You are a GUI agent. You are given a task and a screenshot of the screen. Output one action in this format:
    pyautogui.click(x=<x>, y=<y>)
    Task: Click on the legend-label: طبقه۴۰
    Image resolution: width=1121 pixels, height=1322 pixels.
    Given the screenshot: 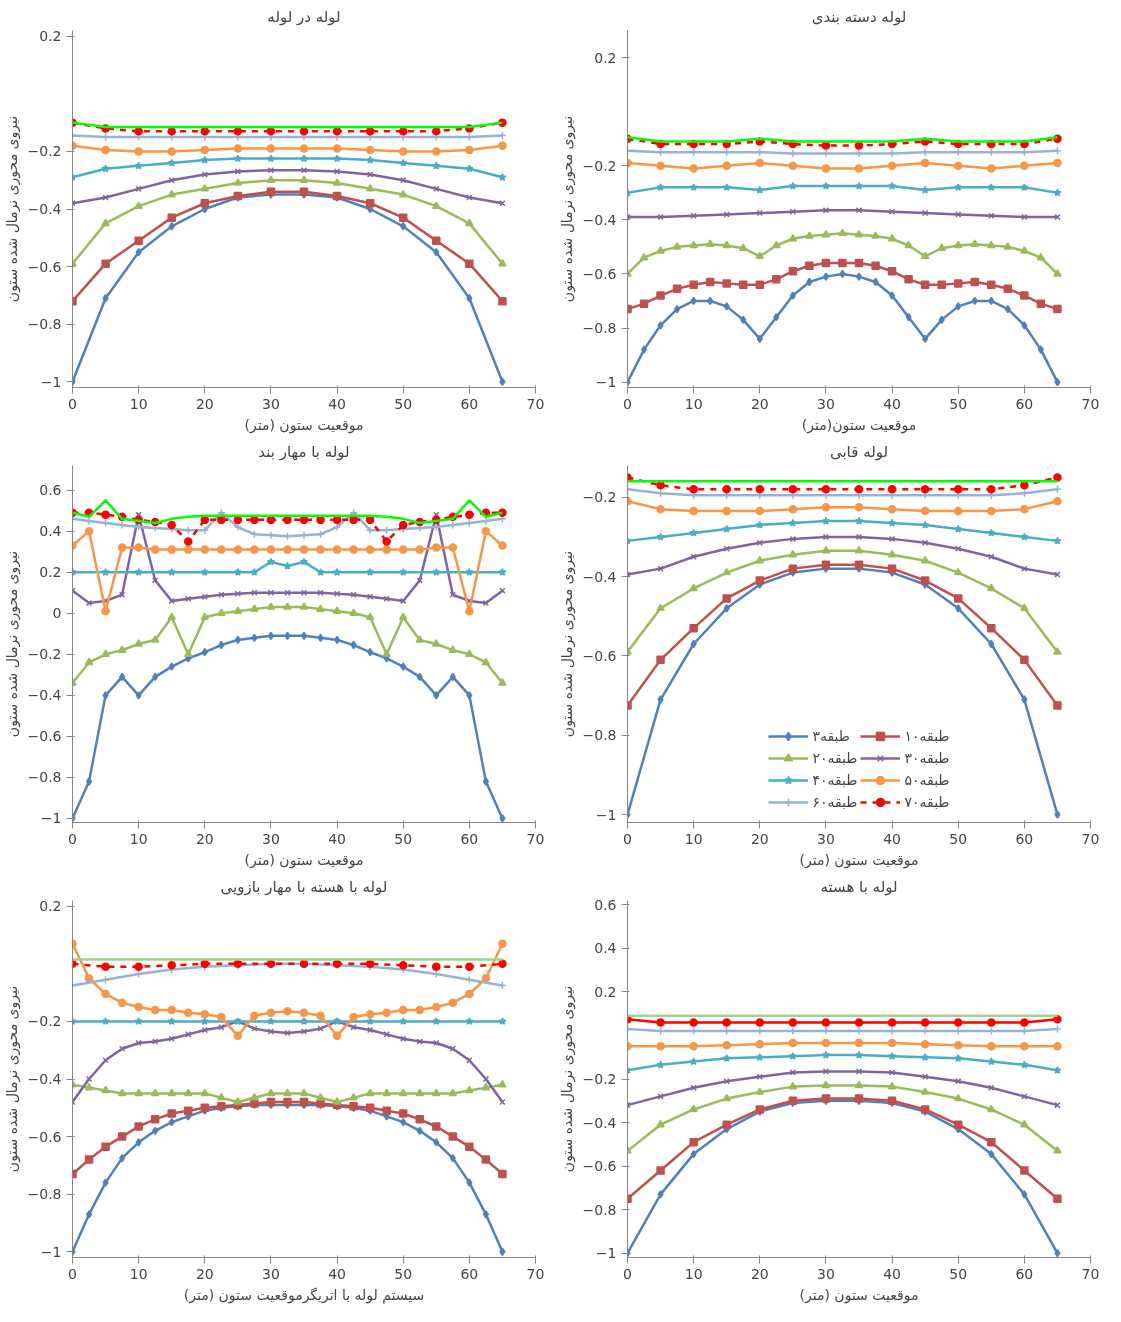 What is the action you would take?
    pyautogui.click(x=835, y=780)
    